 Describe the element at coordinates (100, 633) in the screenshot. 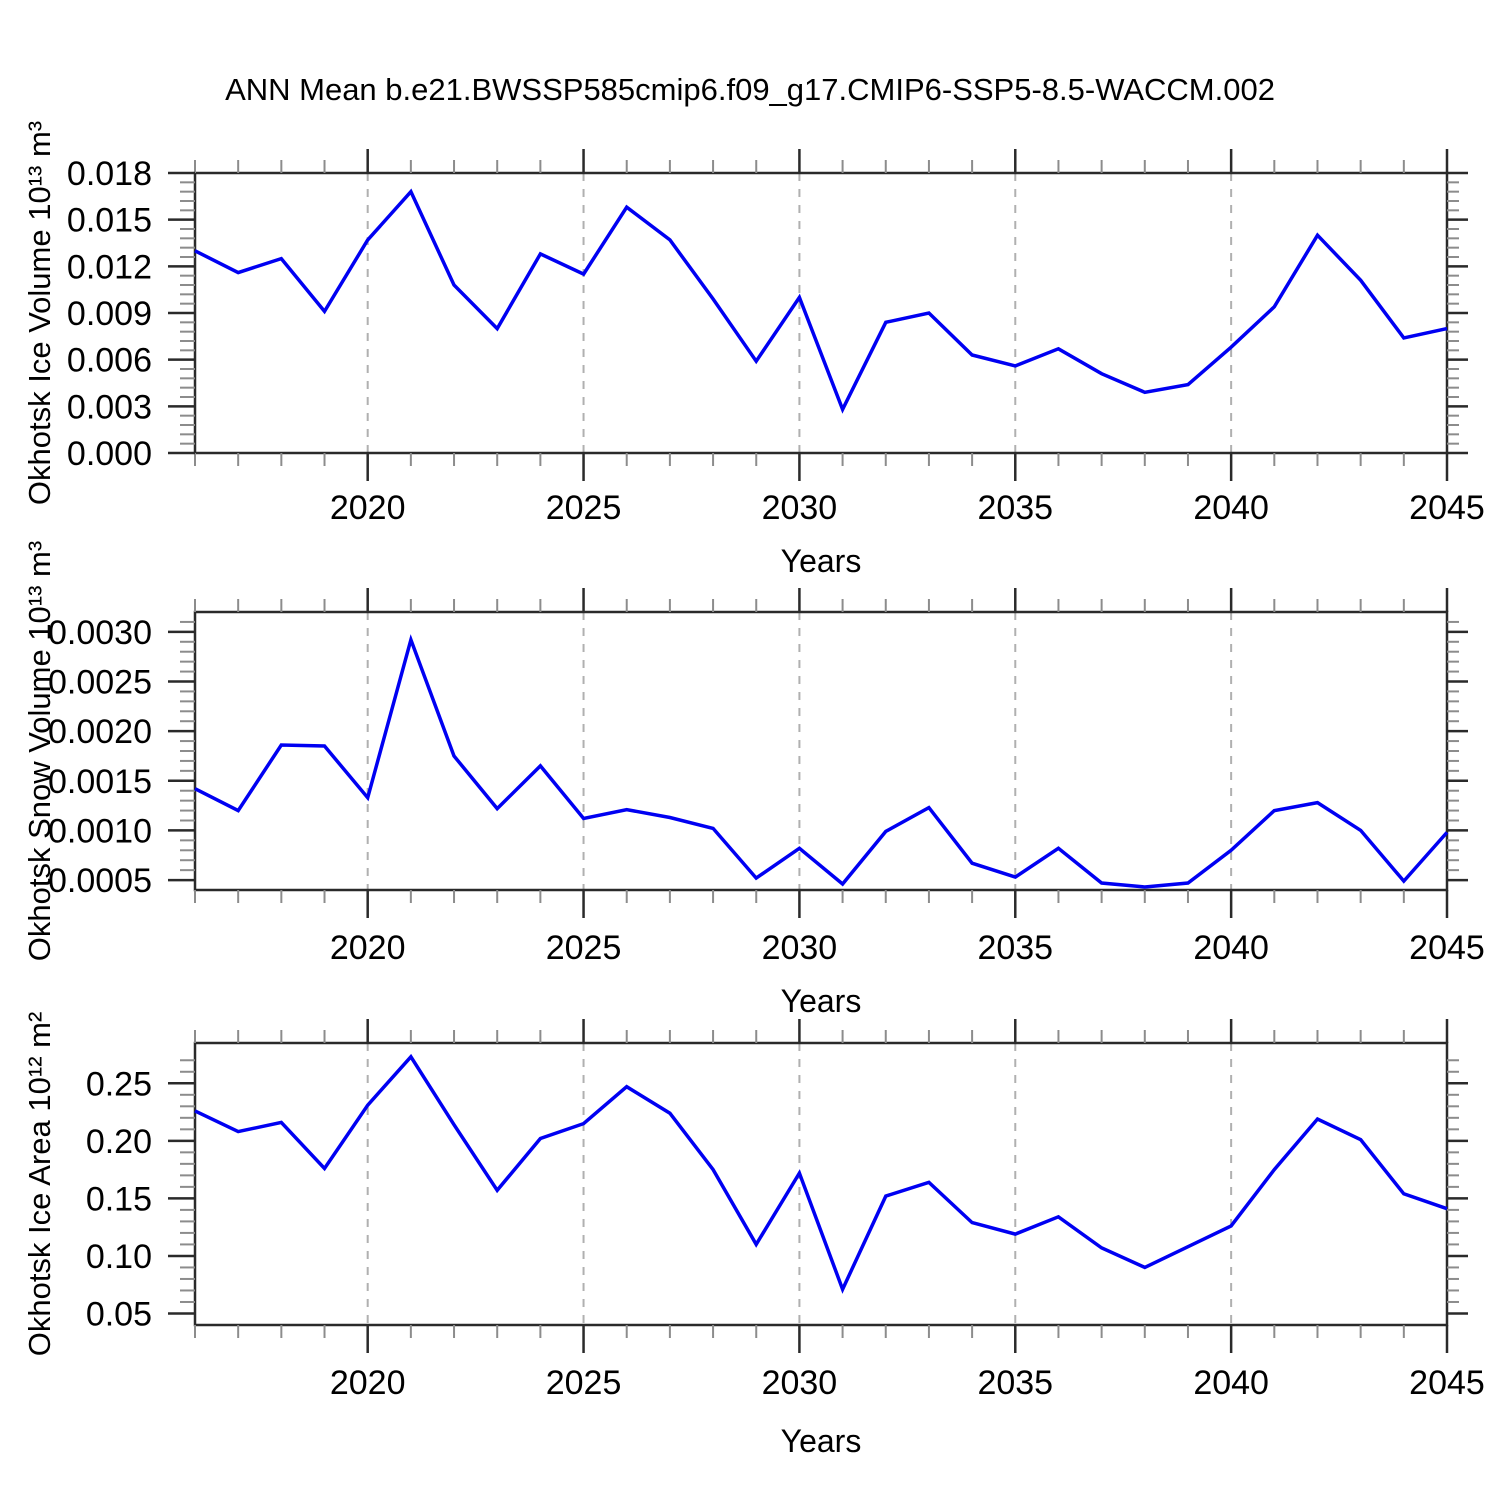

I see `y-tick-label: 0.0030` at that location.